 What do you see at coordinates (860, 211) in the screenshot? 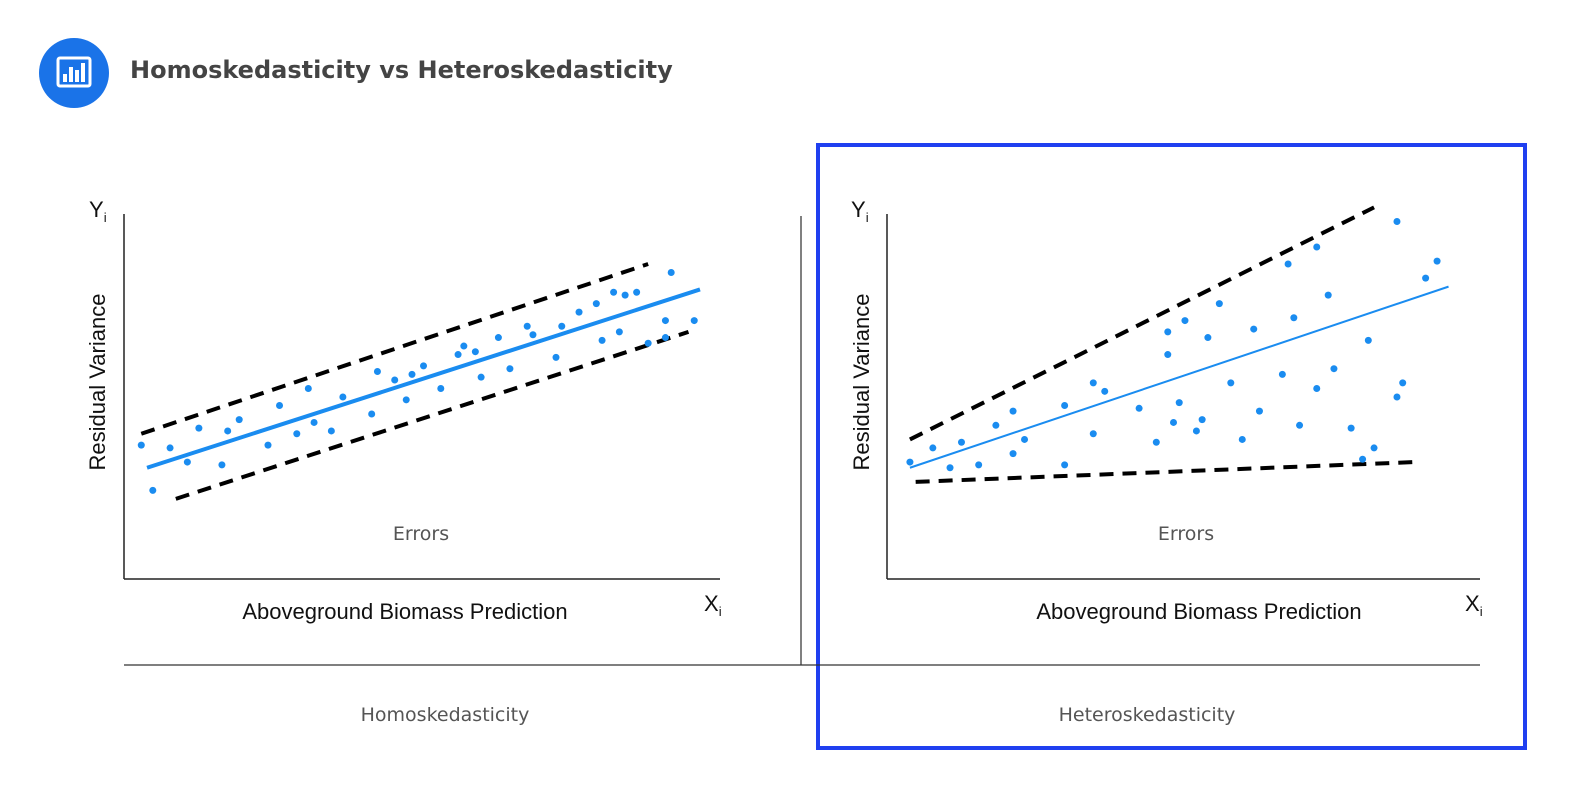
I see `y-axis-symbol: Yi` at bounding box center [860, 211].